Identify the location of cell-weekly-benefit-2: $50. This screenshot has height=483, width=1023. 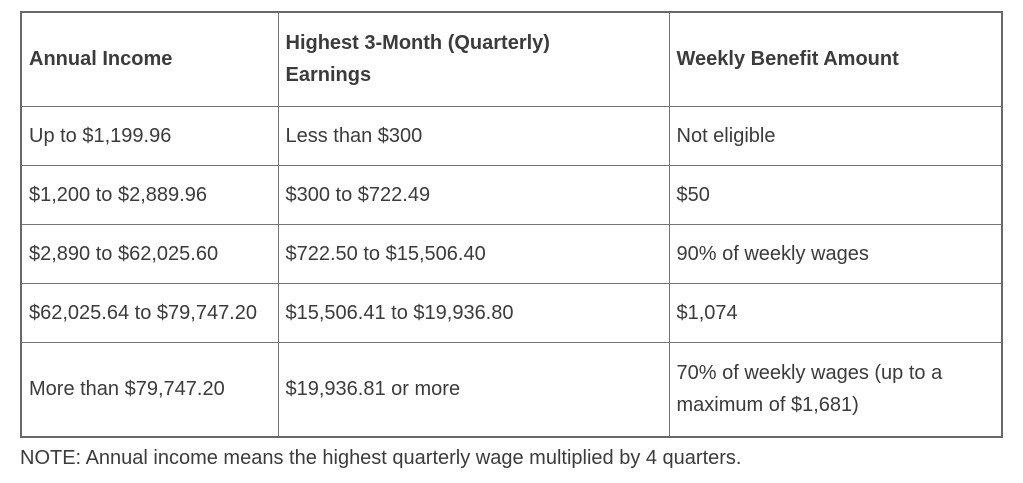
(835, 194).